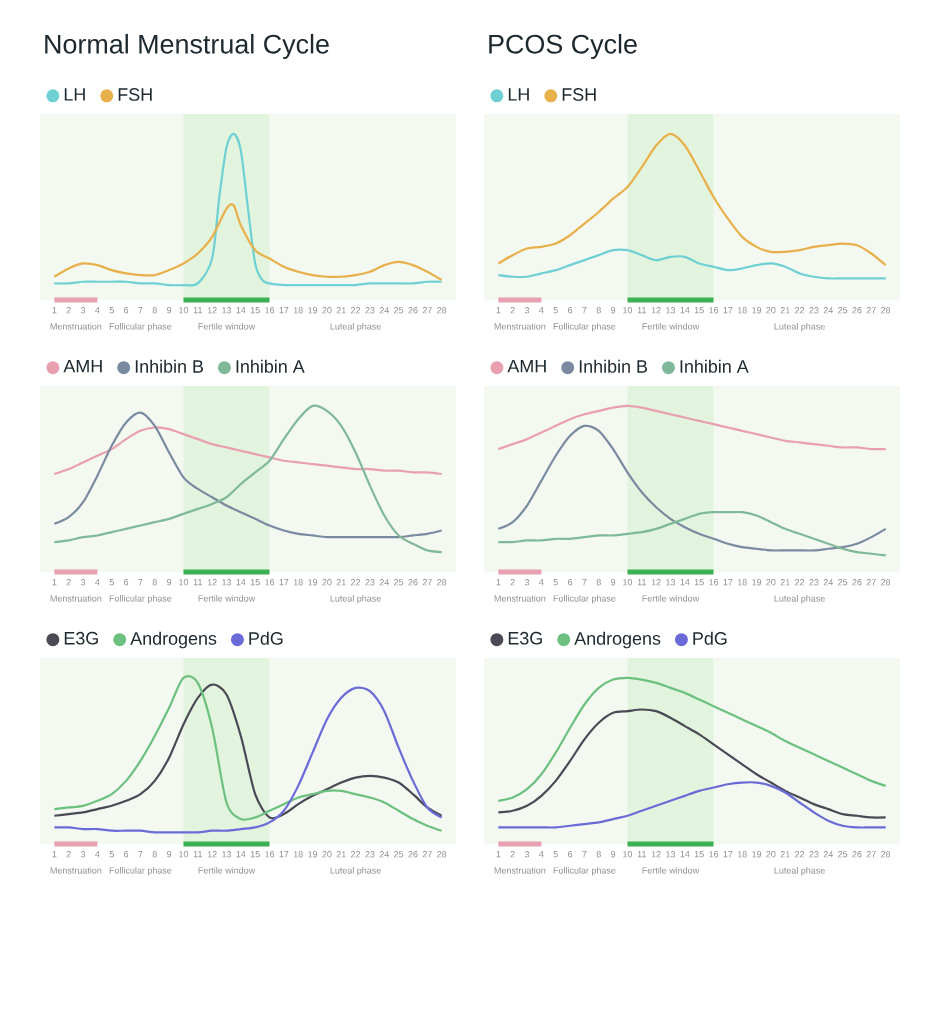 The height and width of the screenshot is (1014, 948). Describe the element at coordinates (187, 46) in the screenshot. I see `chart-title: Normal Menstrual Cycle` at that location.